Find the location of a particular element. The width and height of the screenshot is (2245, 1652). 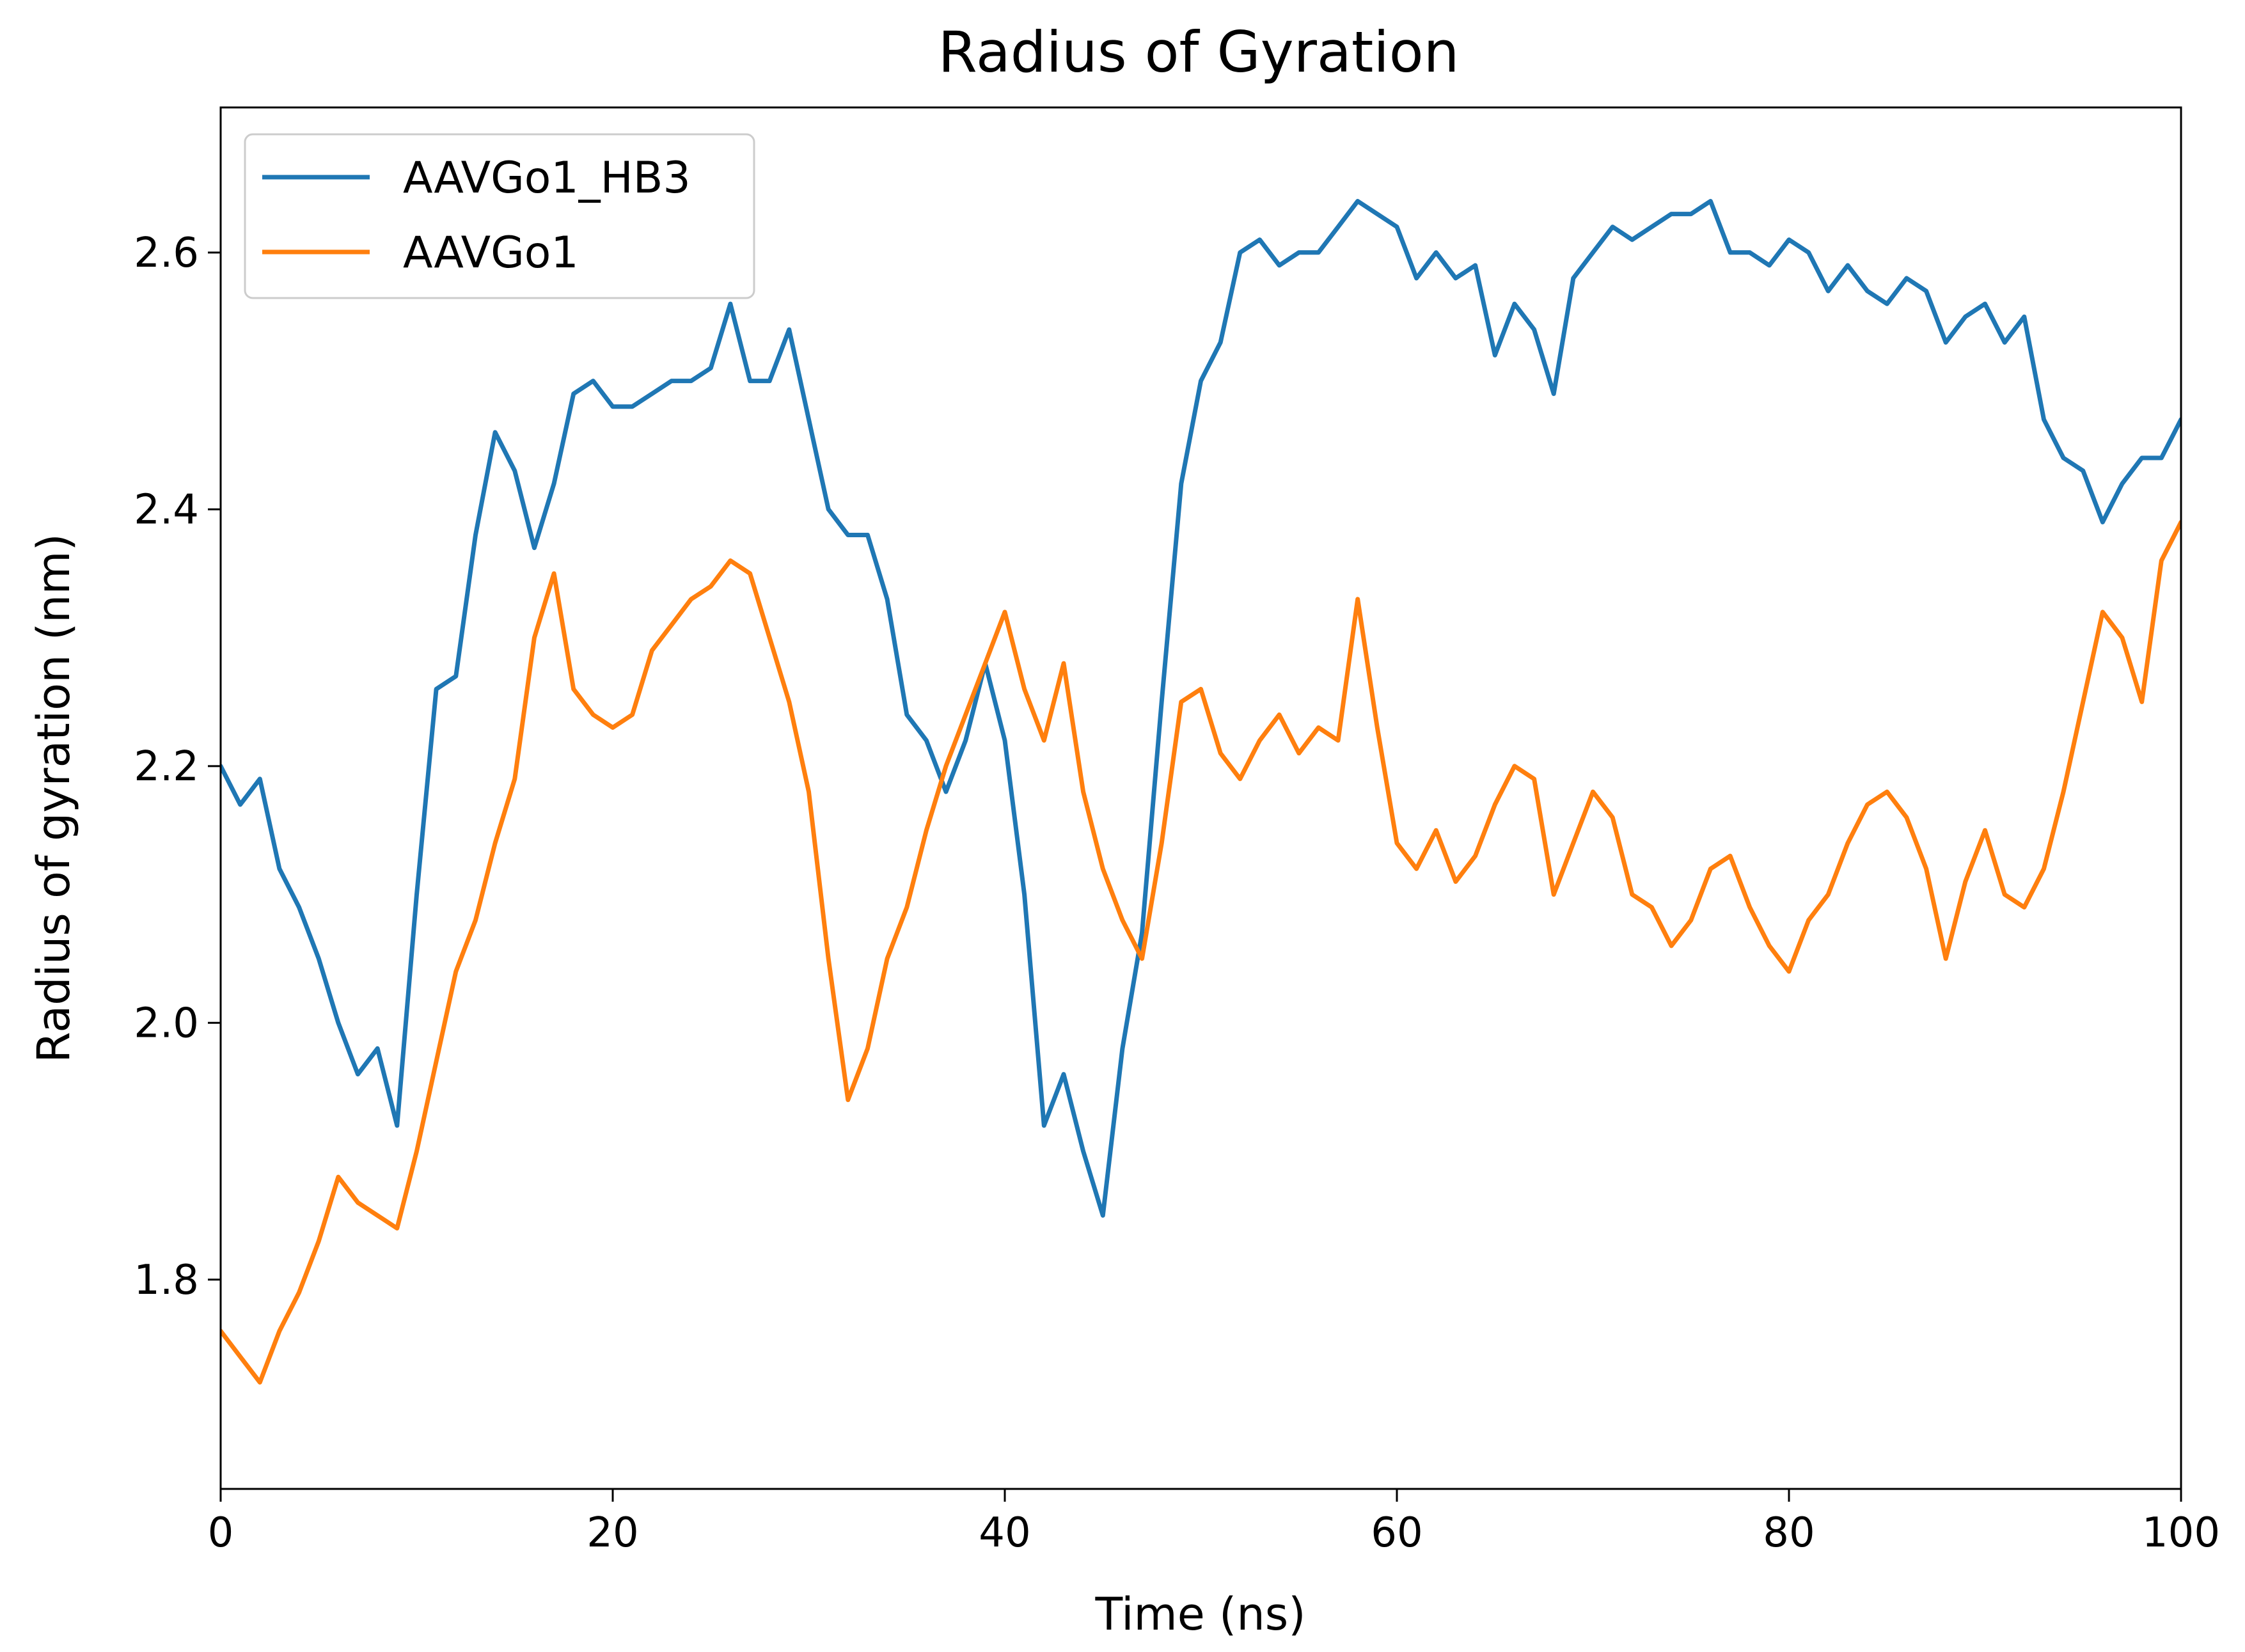

legend-frame is located at coordinates (499, 216).